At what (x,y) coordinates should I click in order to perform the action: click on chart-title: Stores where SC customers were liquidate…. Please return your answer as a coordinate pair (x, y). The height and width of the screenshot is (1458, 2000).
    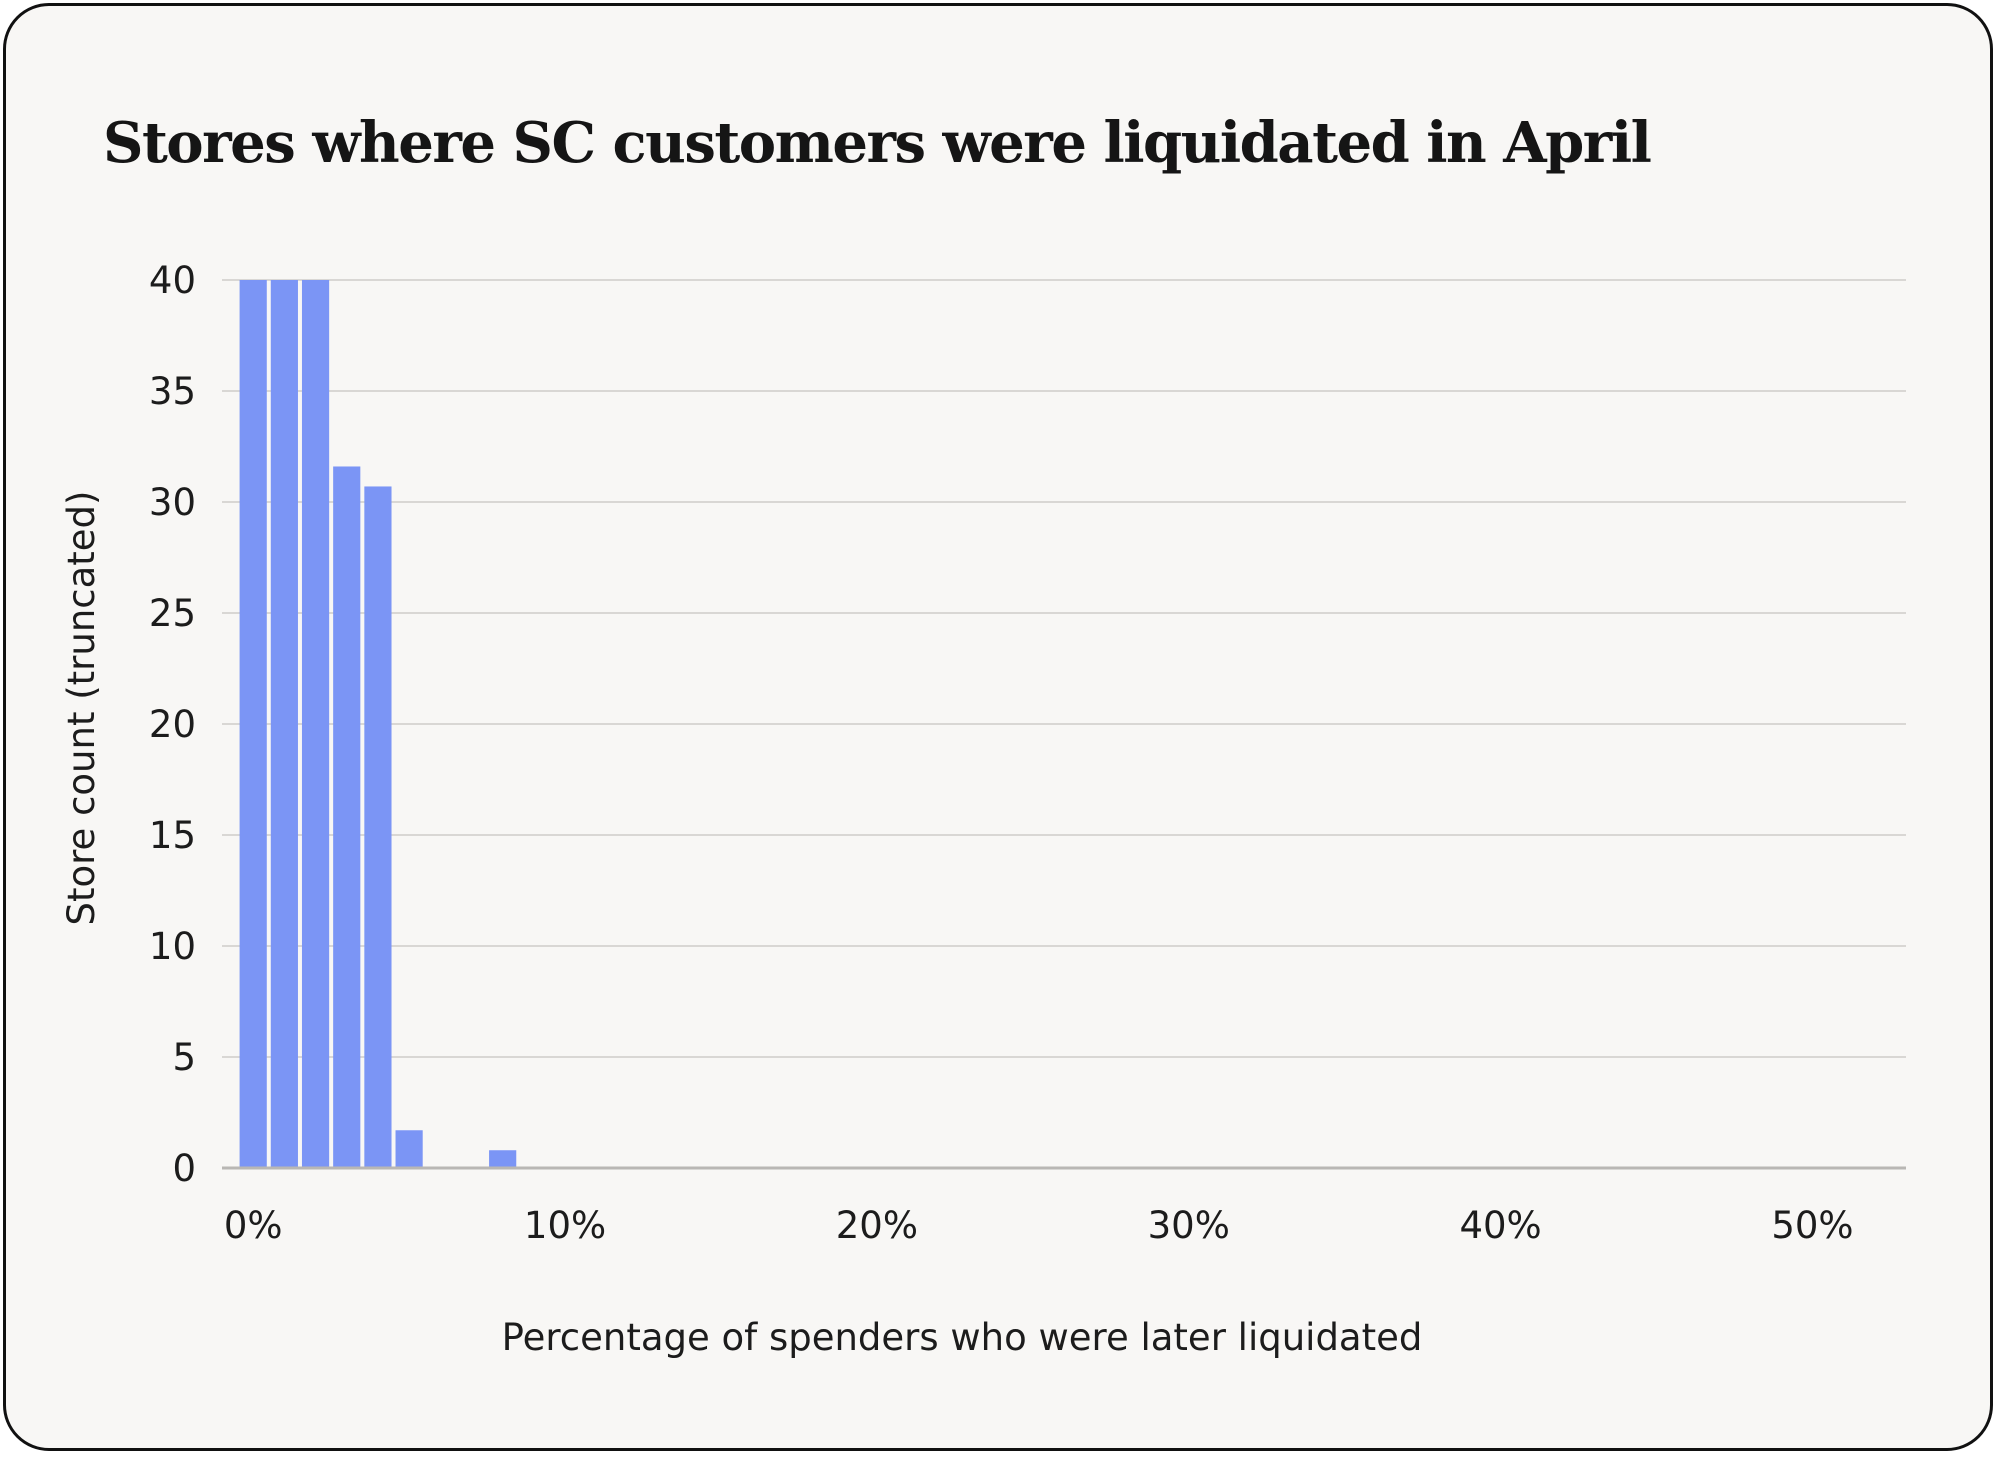
    Looking at the image, I should click on (877, 143).